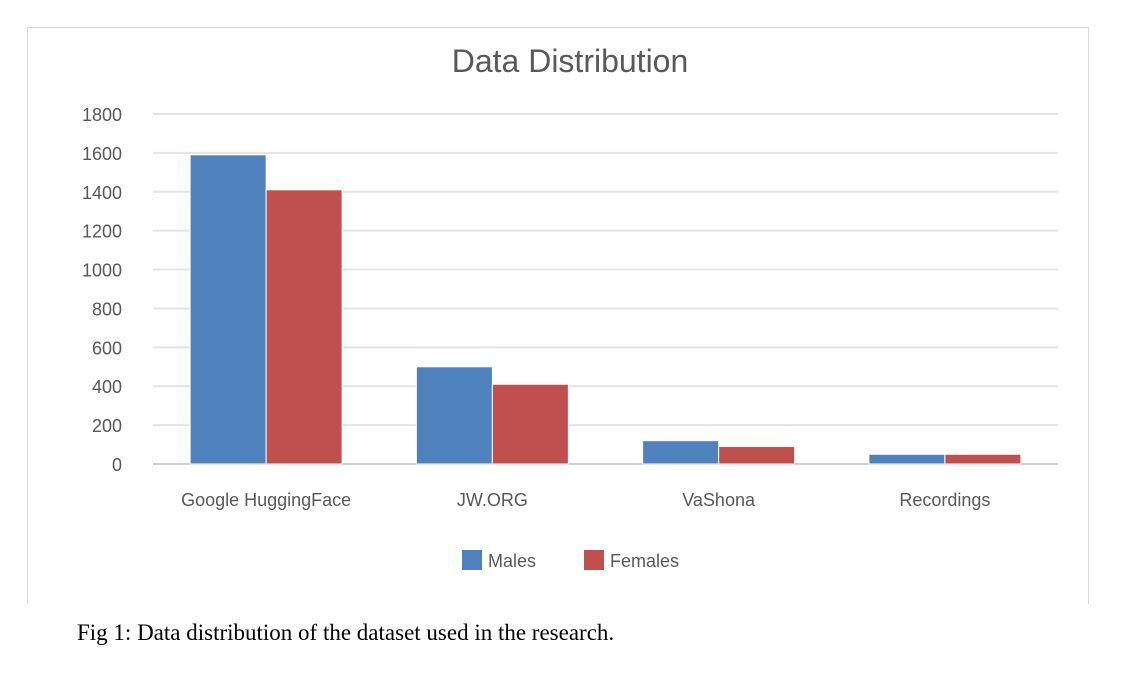 The height and width of the screenshot is (679, 1142). I want to click on legend-label-males: Males, so click(512, 561).